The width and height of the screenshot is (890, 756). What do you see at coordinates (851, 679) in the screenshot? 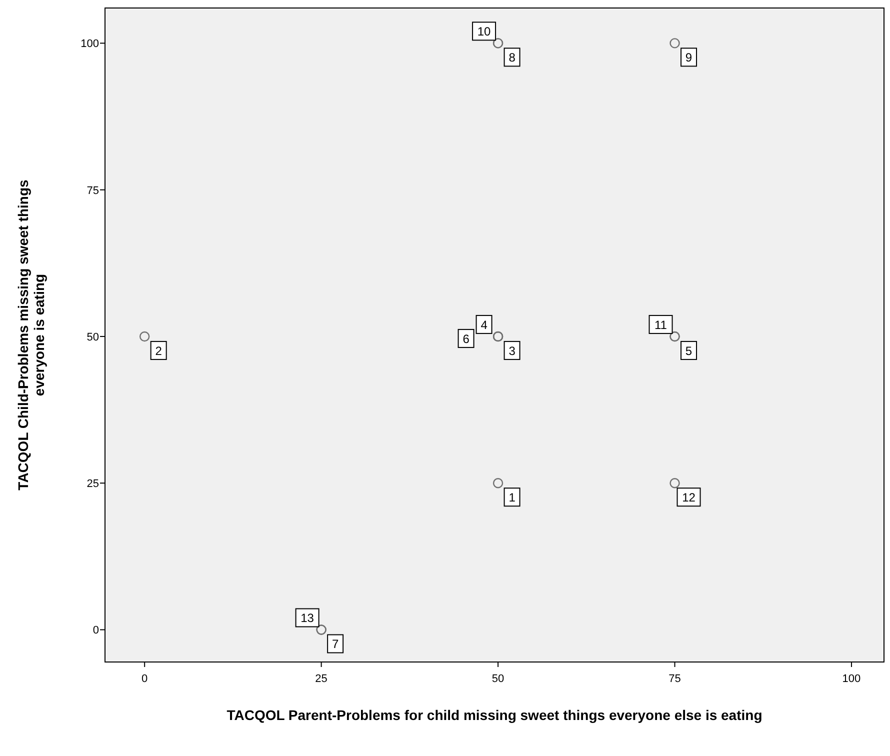
I see `x-tick-label: 100` at bounding box center [851, 679].